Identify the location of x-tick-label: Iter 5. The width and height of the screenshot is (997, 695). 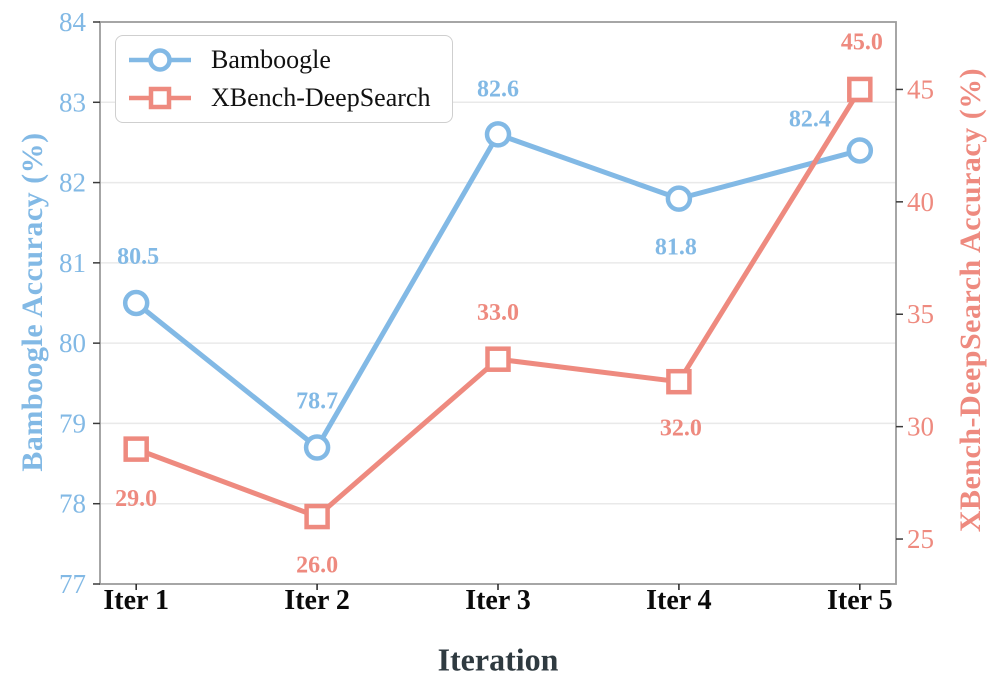
(860, 600).